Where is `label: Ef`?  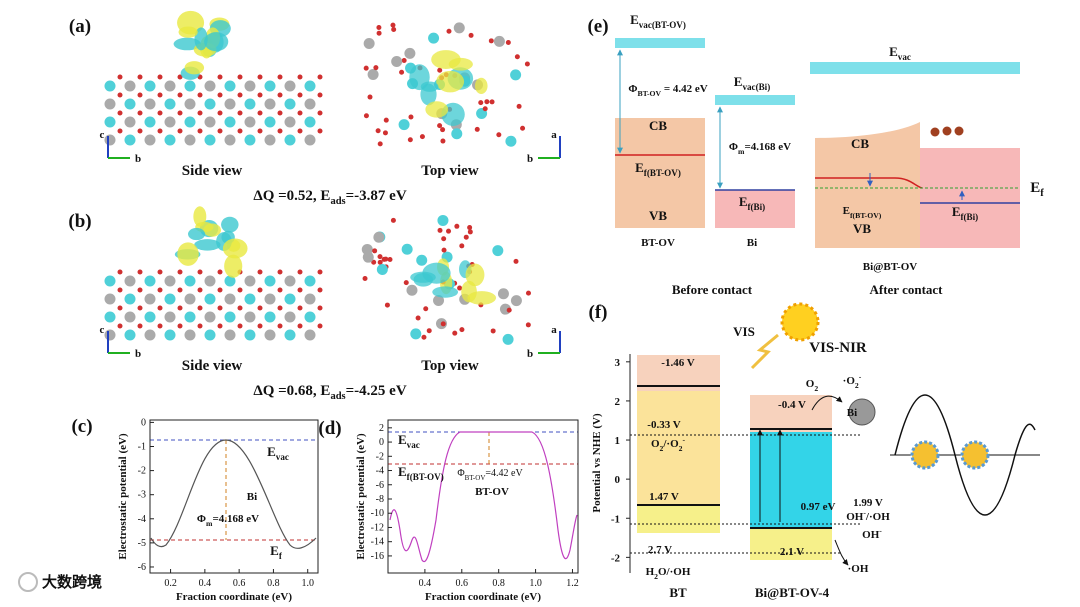
label: Ef is located at coordinates (1037, 189).